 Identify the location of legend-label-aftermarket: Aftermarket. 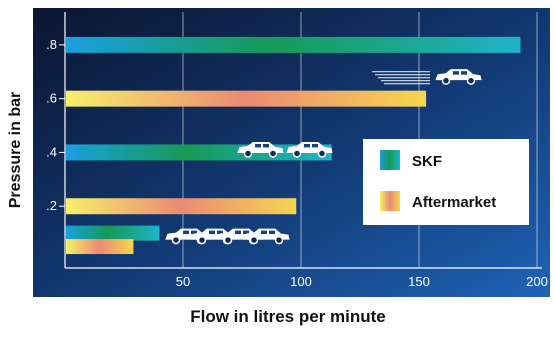
(454, 202).